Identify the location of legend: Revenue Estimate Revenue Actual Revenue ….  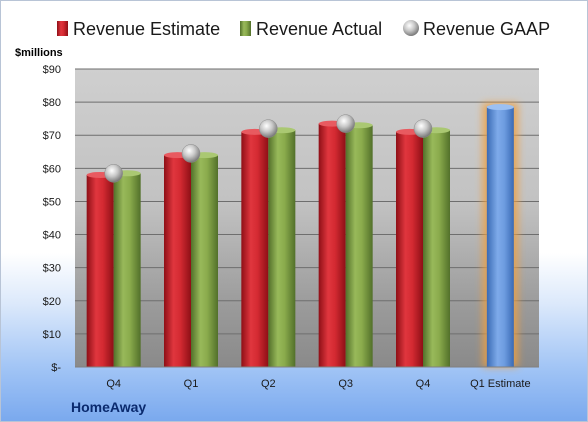
(303, 29).